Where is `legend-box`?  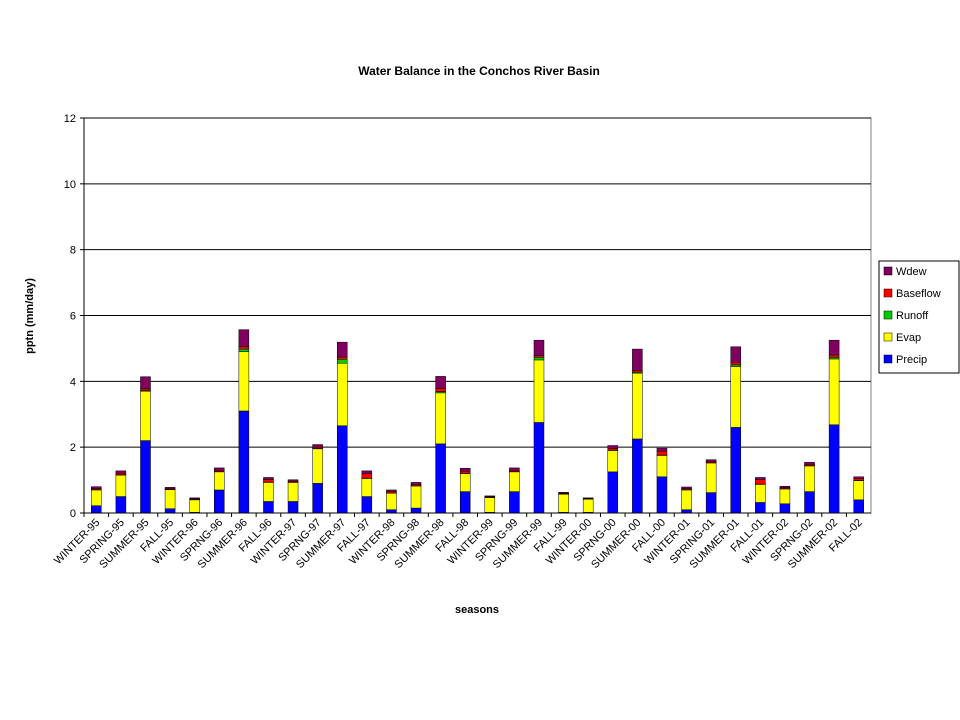 legend-box is located at coordinates (919, 317).